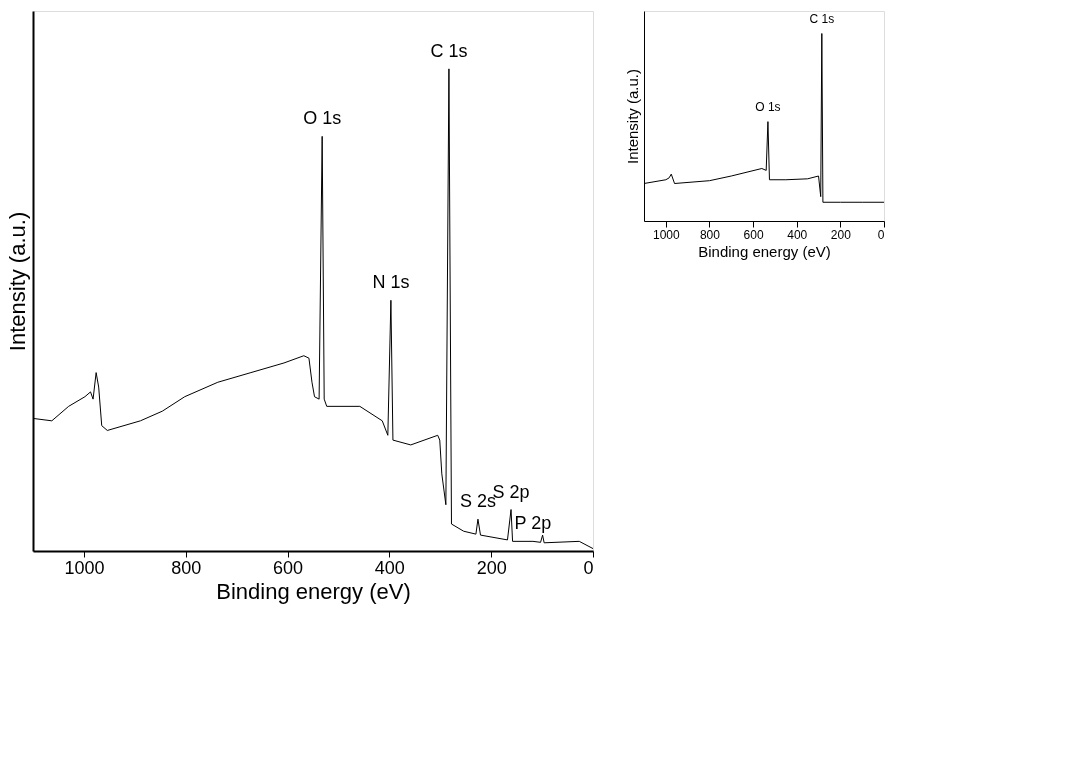 The image size is (1083, 771). What do you see at coordinates (391, 282) in the screenshot?
I see `annotation: N 1s` at bounding box center [391, 282].